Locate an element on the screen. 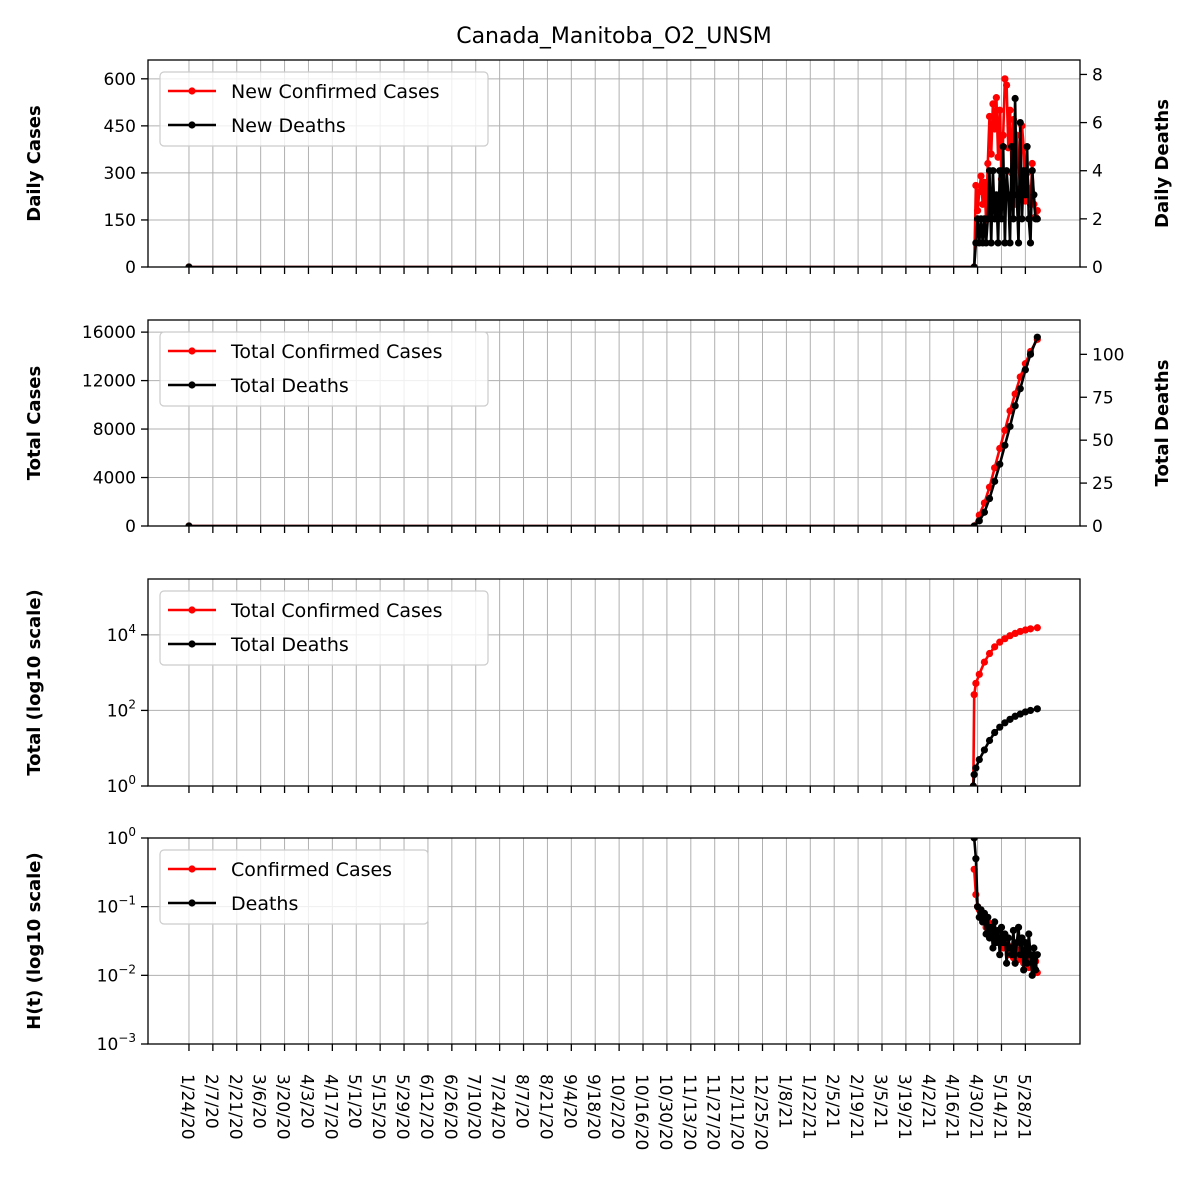 Image resolution: width=1200 pixels, height=1200 pixels. x-tick-label: 4/16/21 is located at coordinates (952, 1107).